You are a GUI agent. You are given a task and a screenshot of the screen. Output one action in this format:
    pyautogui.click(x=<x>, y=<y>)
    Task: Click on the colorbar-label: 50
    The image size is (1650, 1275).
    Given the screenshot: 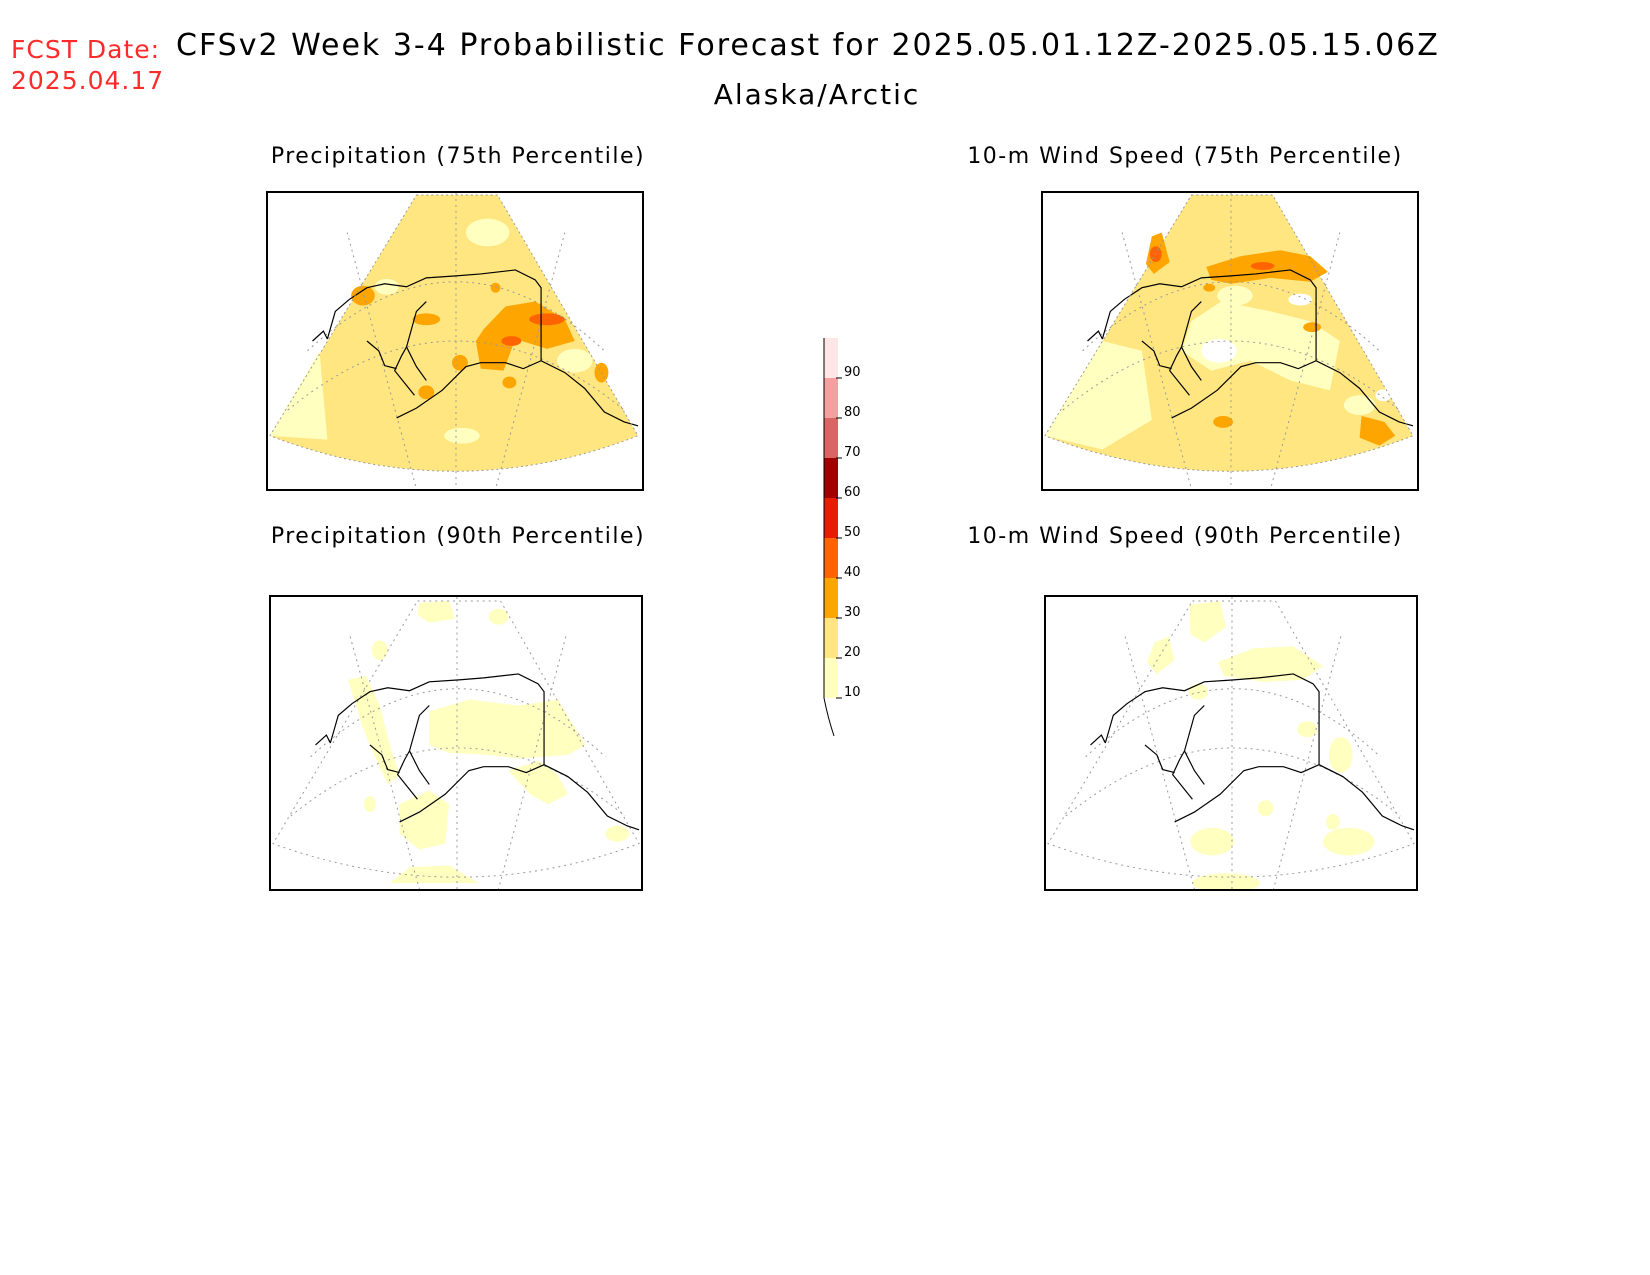 What is the action you would take?
    pyautogui.click(x=852, y=532)
    